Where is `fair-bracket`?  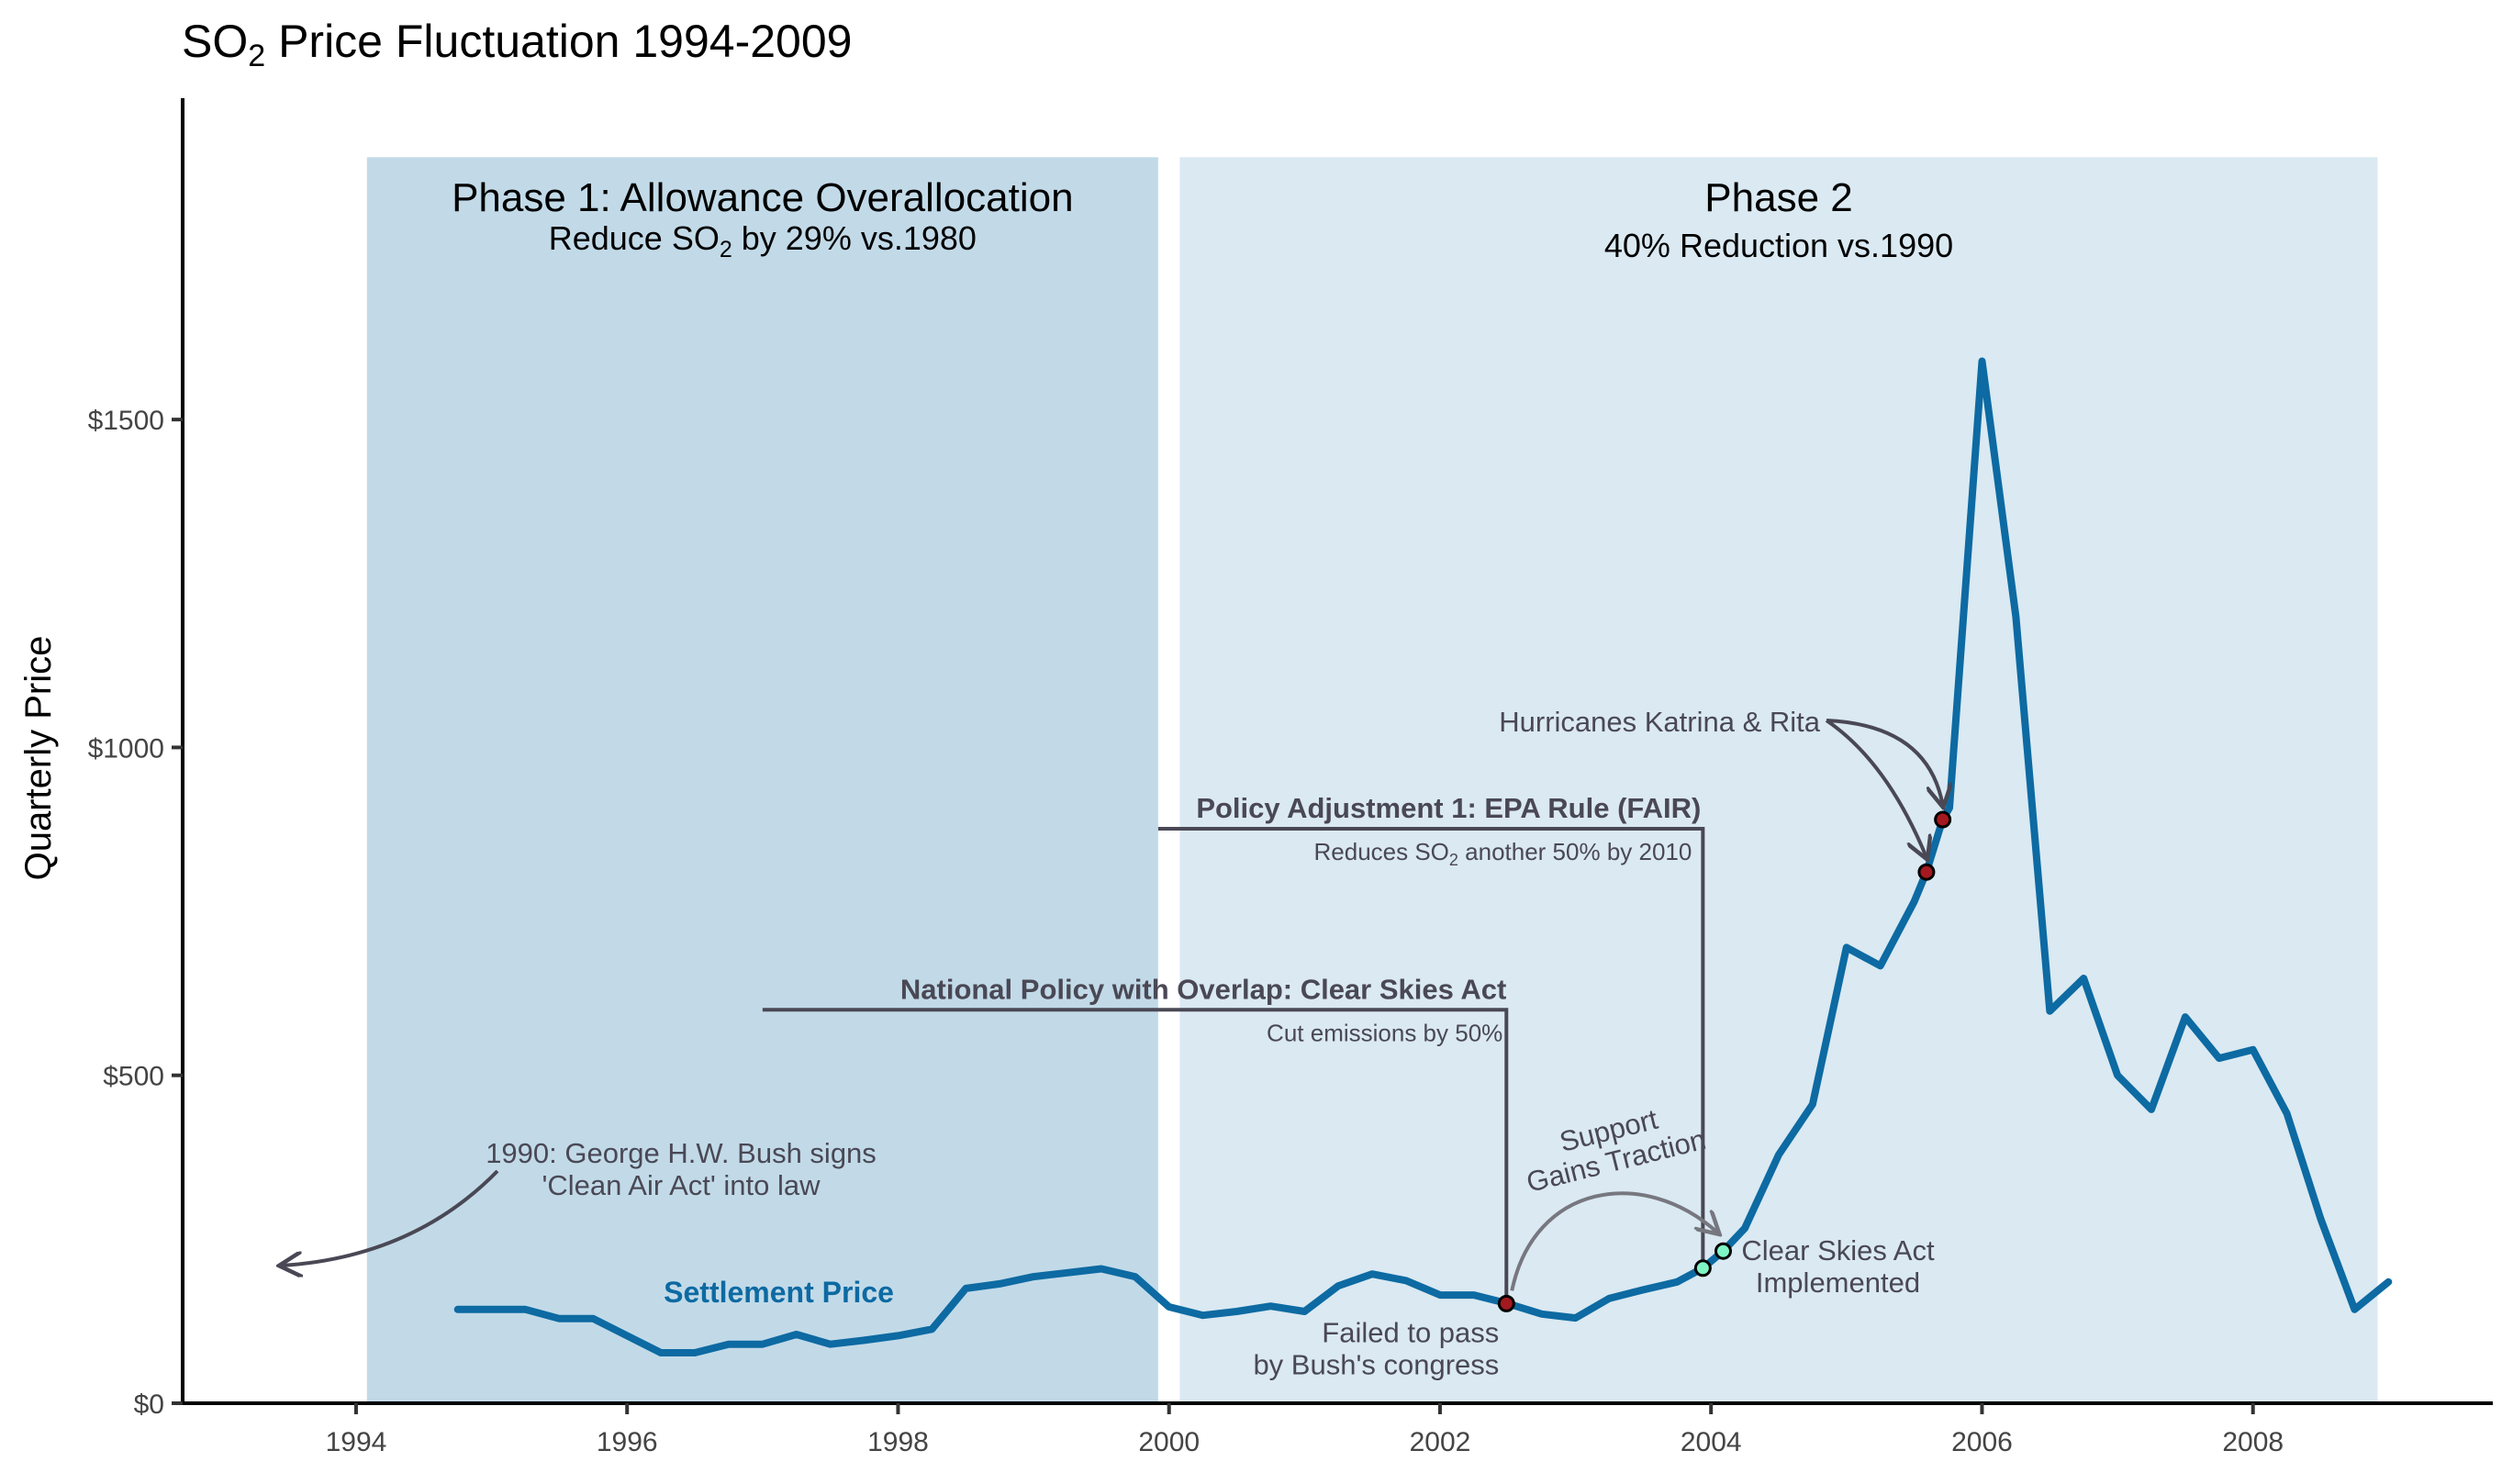 fair-bracket is located at coordinates (1431, 1047).